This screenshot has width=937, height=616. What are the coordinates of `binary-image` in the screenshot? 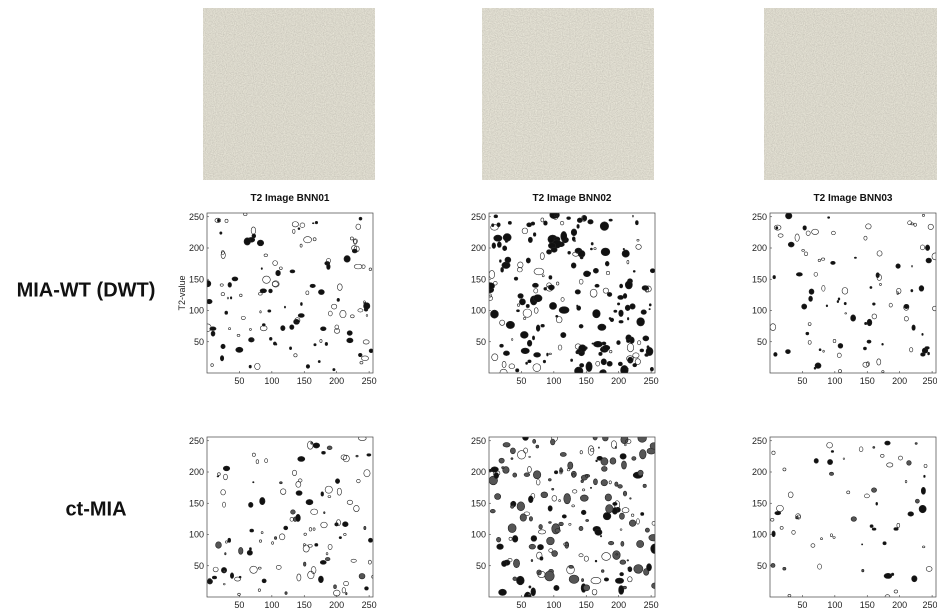 It's located at (572, 293).